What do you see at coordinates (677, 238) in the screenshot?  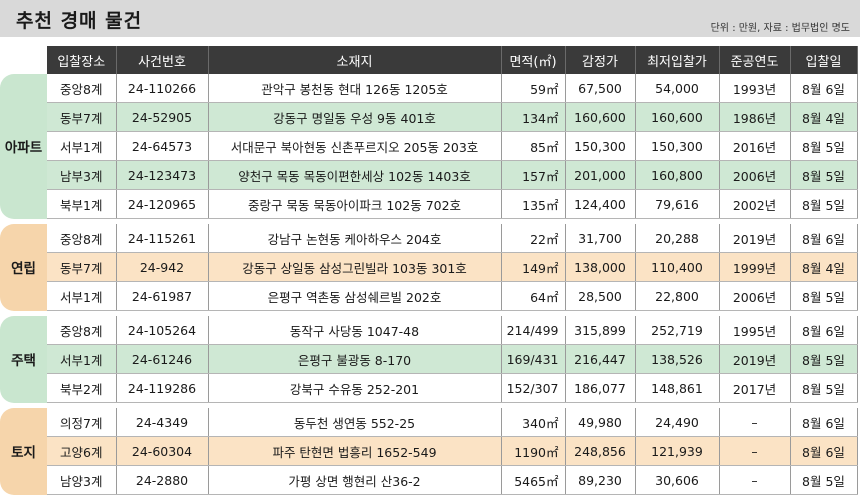 I see `min-bid-cell: 20,288` at bounding box center [677, 238].